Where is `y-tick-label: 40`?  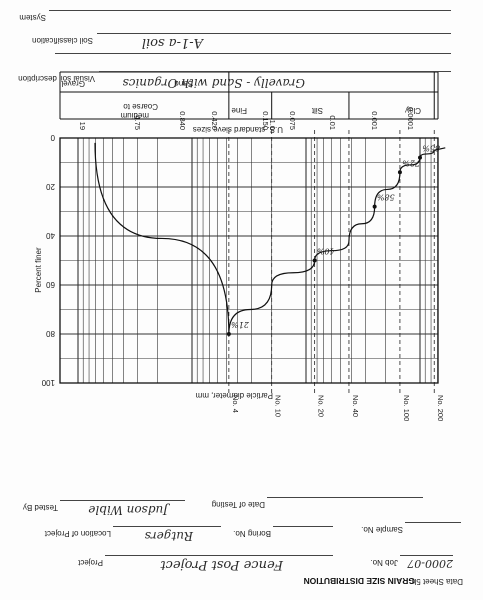
y-tick-label: 40 is located at coordinates (50, 235).